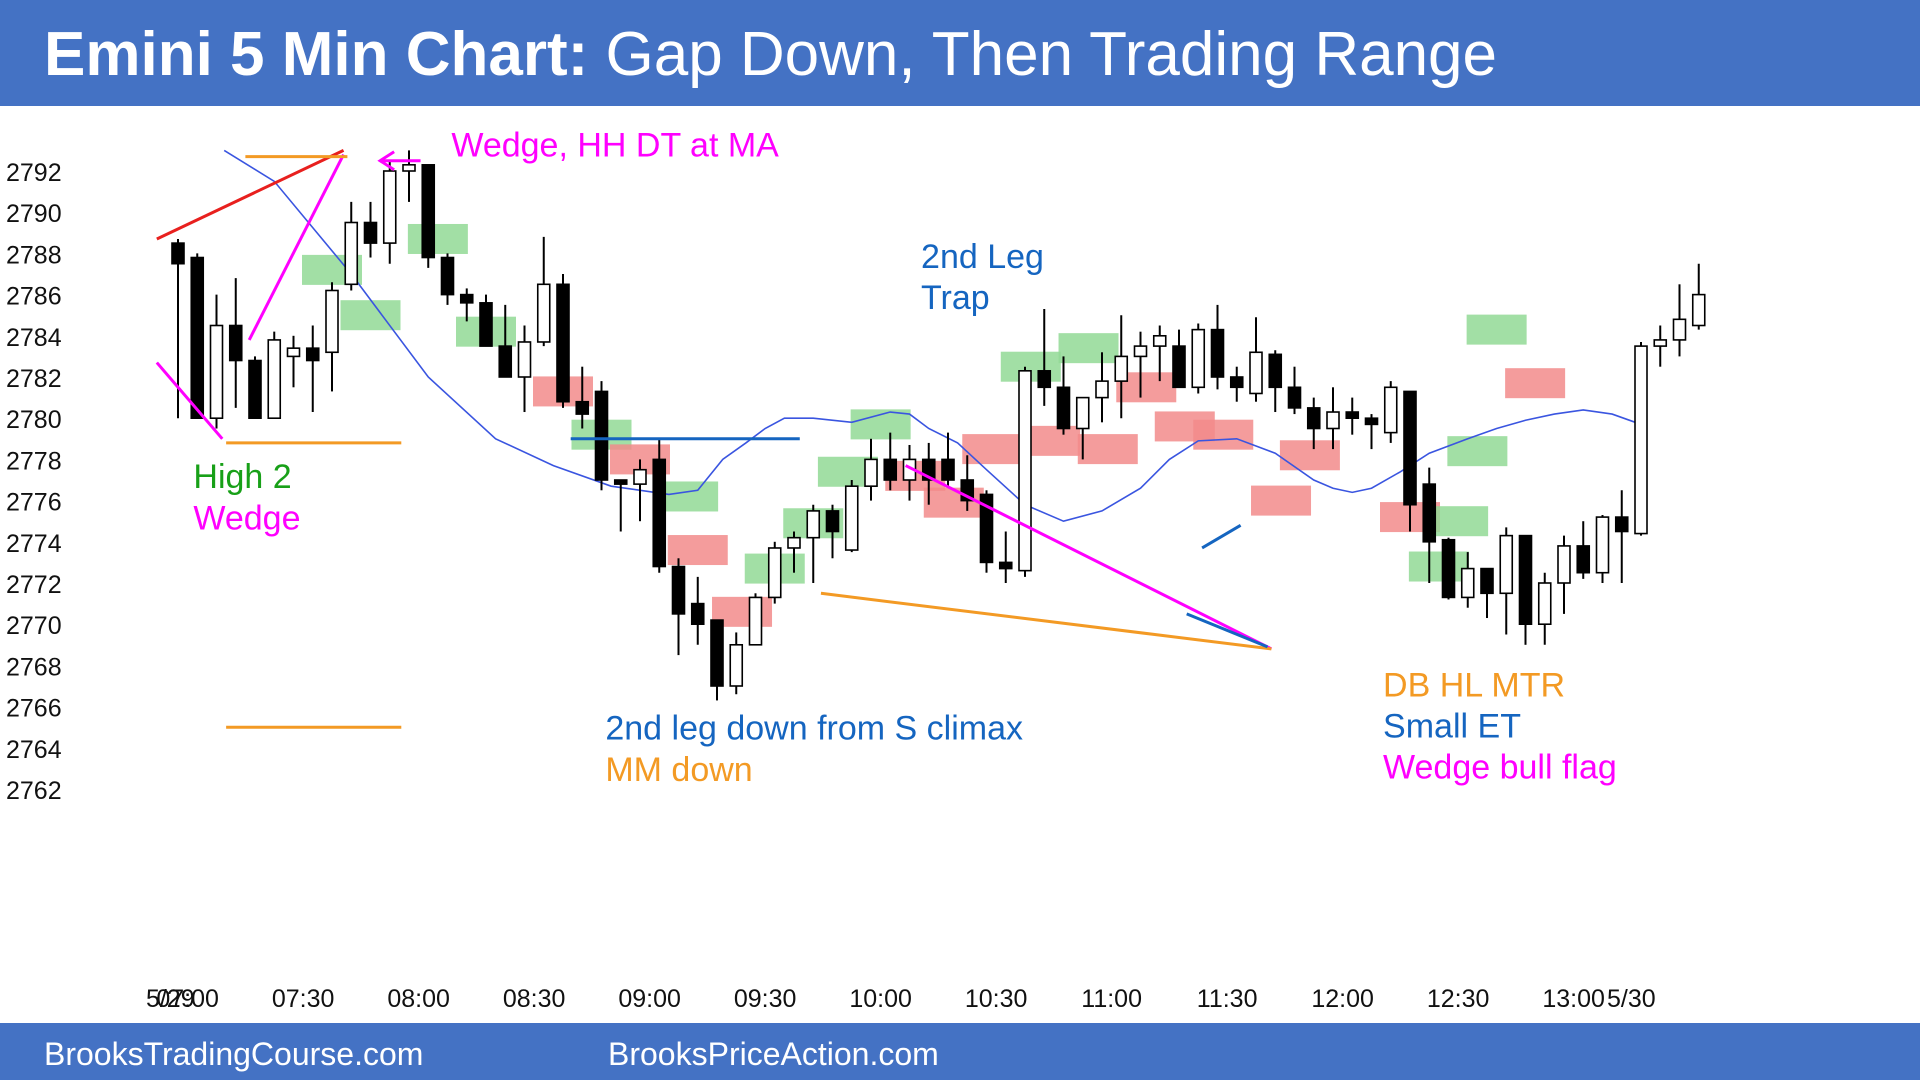 The width and height of the screenshot is (1920, 1080). What do you see at coordinates (34, 667) in the screenshot?
I see `y-tick-label: 2768` at bounding box center [34, 667].